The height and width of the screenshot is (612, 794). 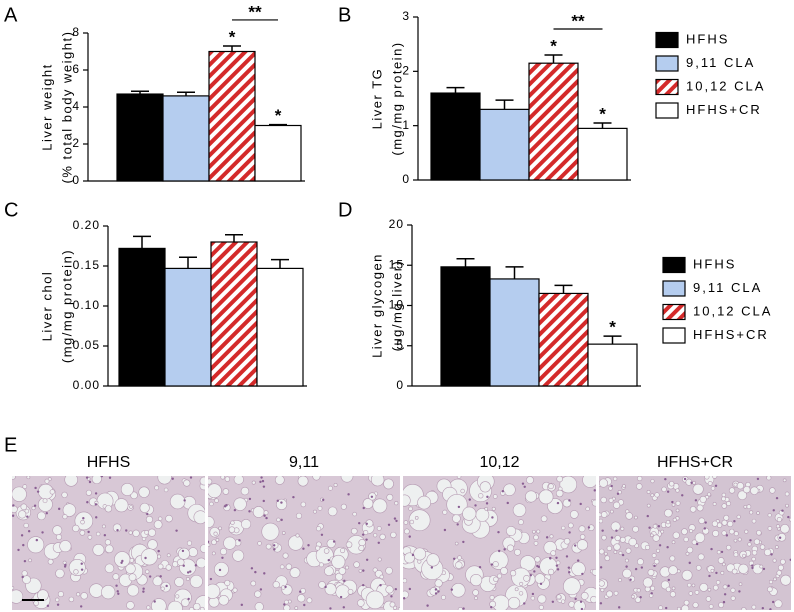 I want to click on legend-label: HFHS, so click(x=707, y=38).